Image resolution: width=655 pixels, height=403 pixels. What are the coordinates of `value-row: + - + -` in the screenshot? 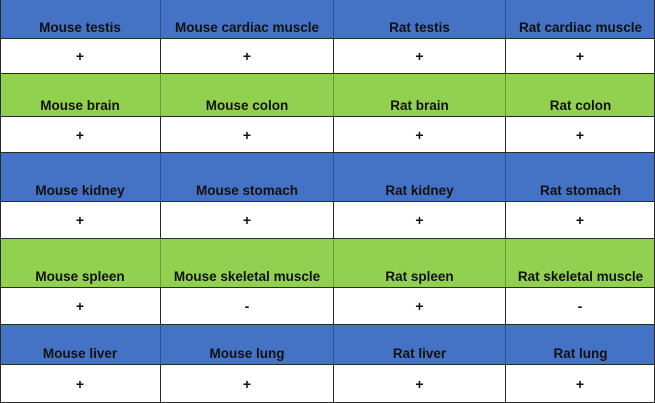 It's located at (327, 306).